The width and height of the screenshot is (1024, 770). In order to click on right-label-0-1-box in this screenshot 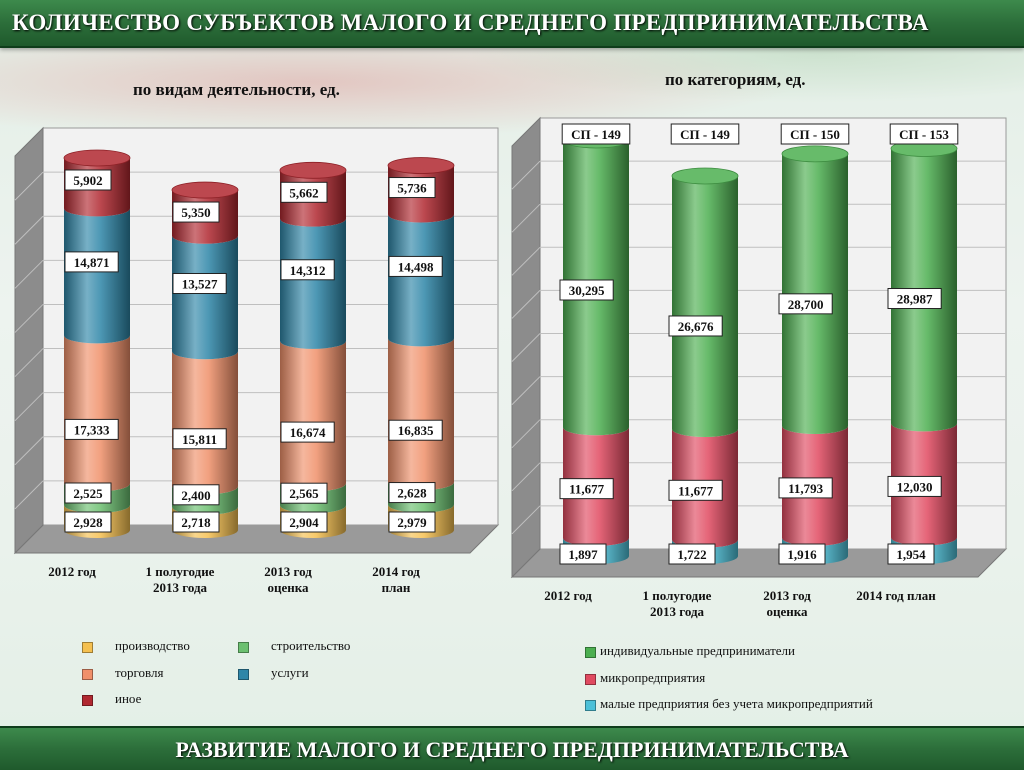, I will do `click(586, 489)`.